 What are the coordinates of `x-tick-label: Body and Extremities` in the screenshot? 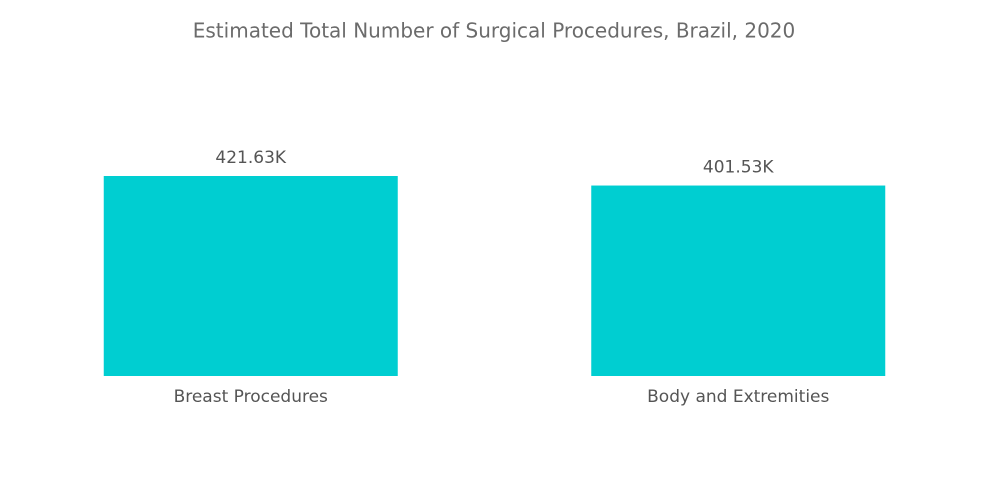 It's located at (738, 397).